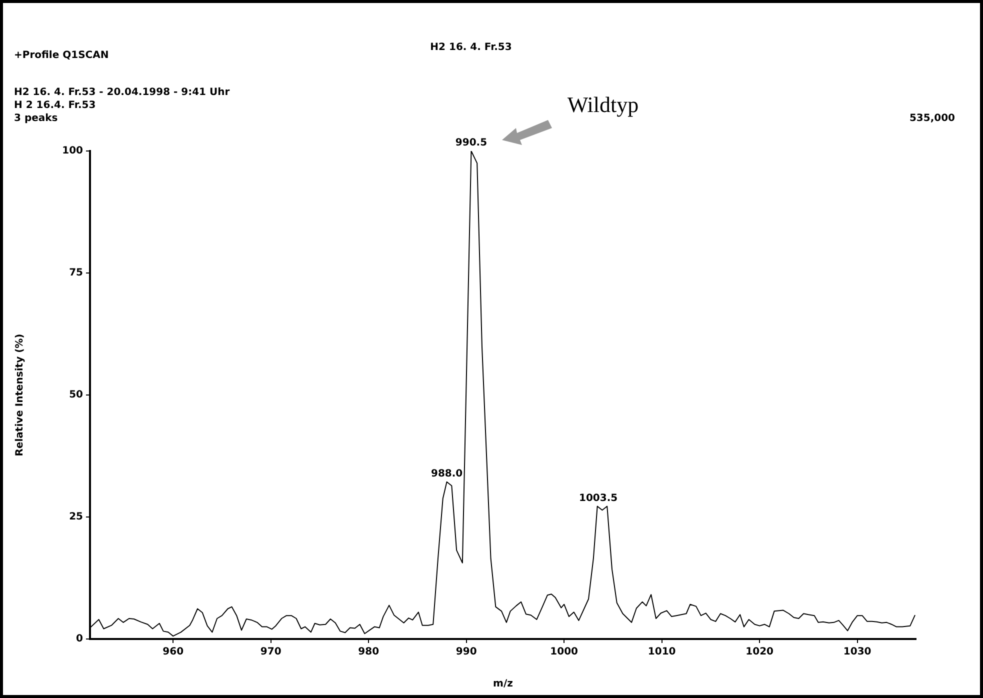 The image size is (983, 698). Describe the element at coordinates (564, 652) in the screenshot. I see `x-tick-label: 1000` at that location.